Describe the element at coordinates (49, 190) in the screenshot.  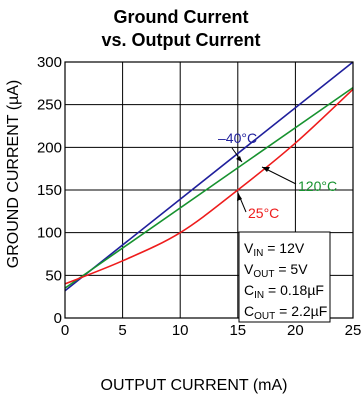
I see `y-tick-label-3: 150` at that location.